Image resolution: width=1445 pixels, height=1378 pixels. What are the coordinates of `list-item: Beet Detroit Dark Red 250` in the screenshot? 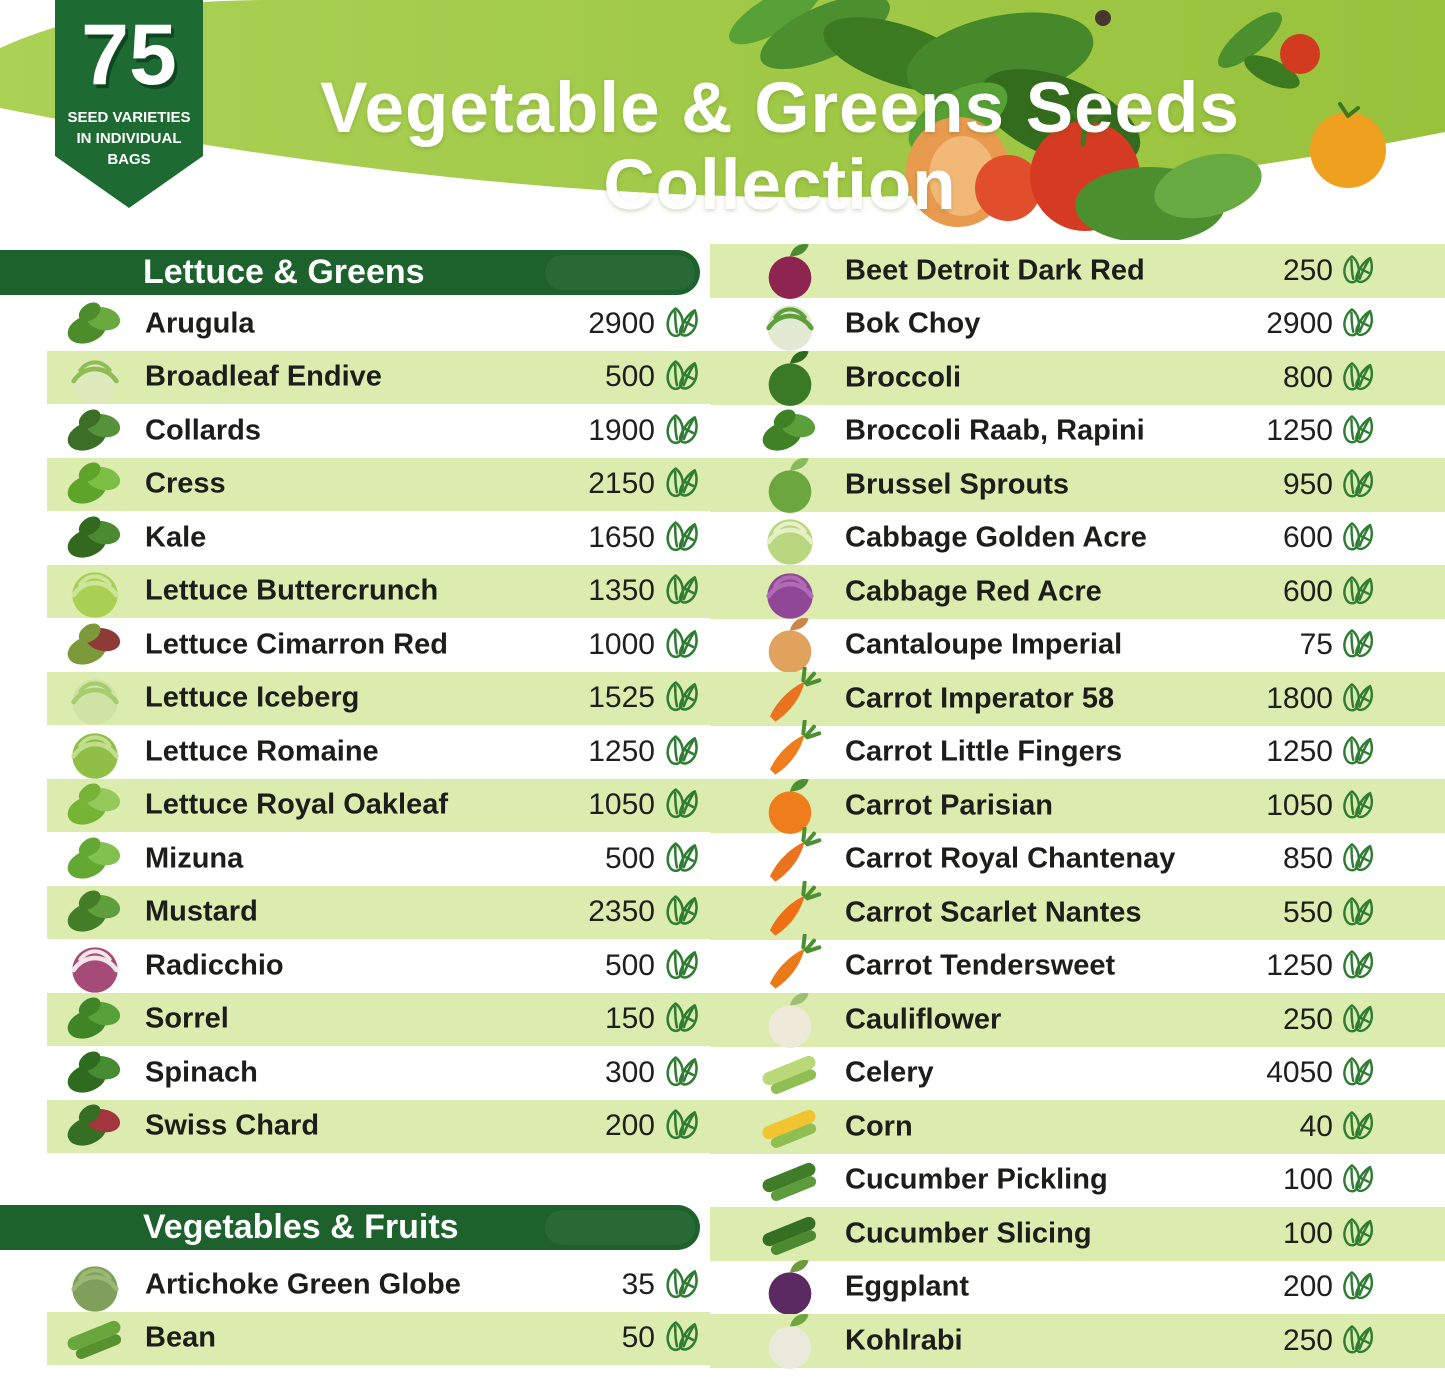 It's located at (1077, 271).